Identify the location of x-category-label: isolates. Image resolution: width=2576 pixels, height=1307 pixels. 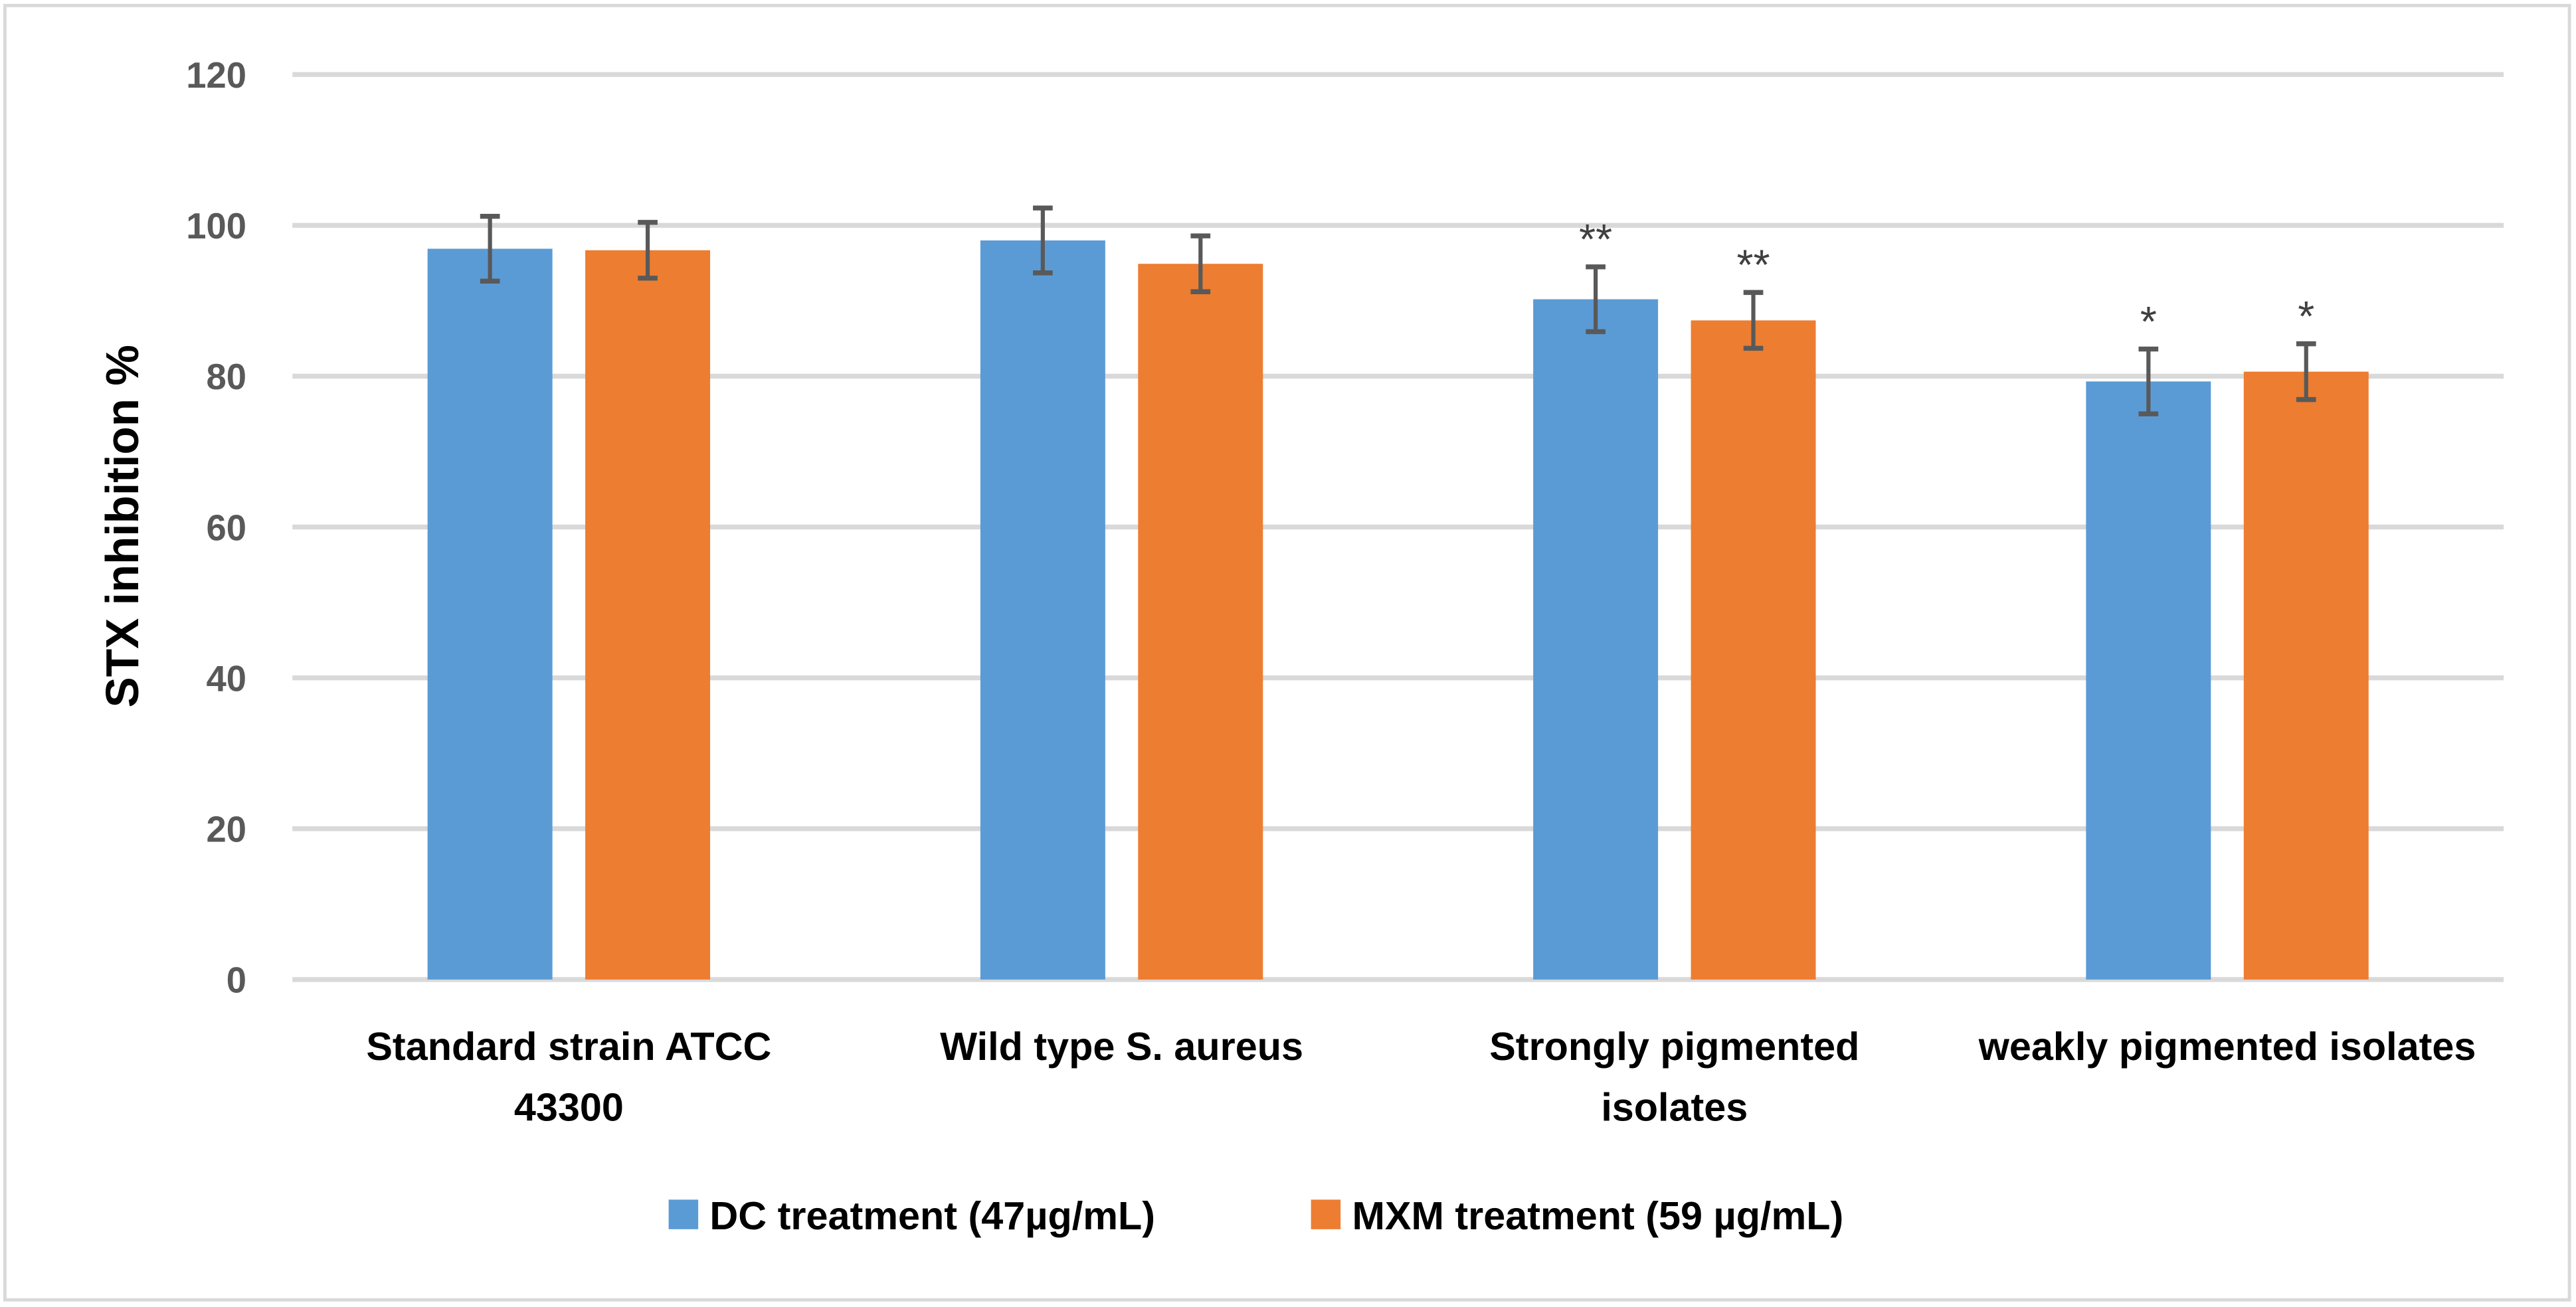
(1674, 1107).